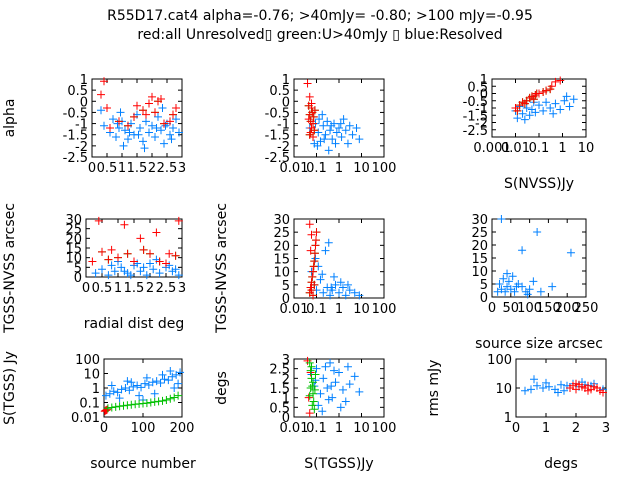 The image size is (640, 480). Describe the element at coordinates (134, 288) in the screenshot. I see `x-tick-label: 1.5` at that location.